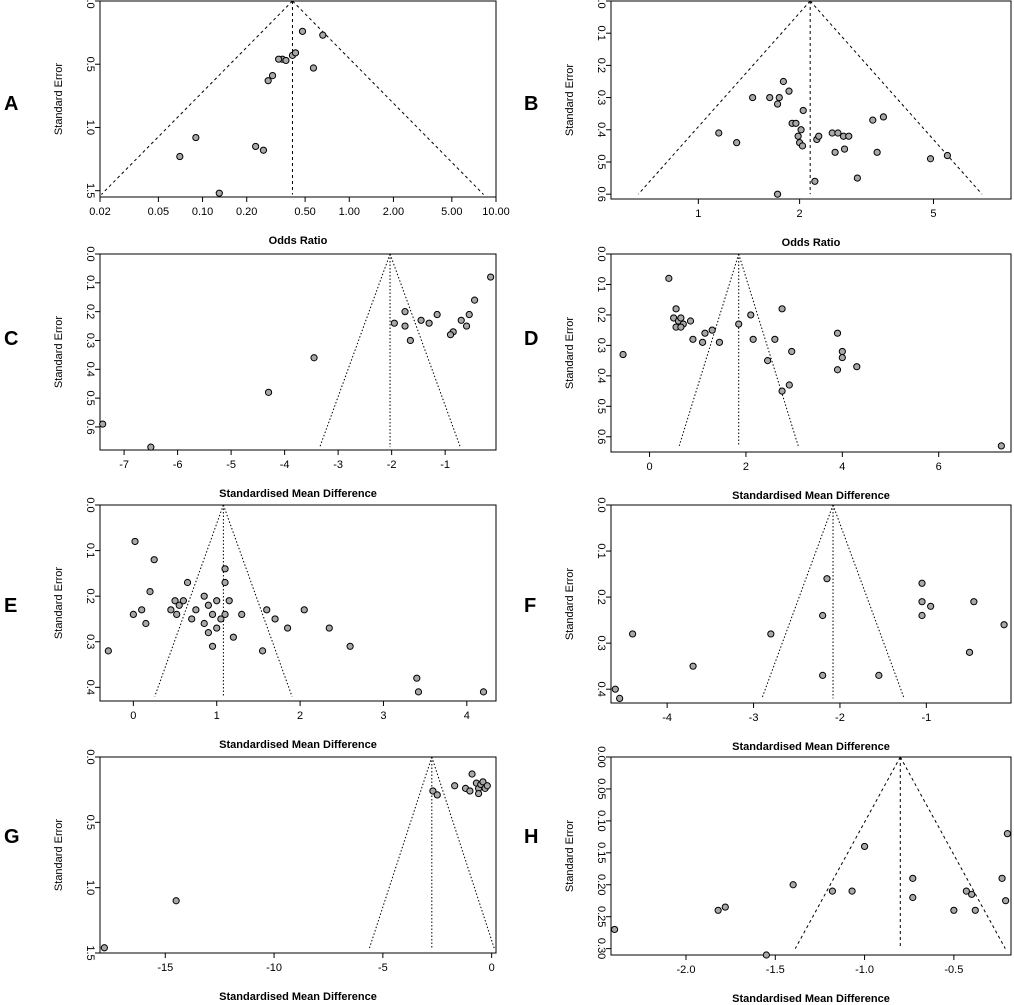 Image resolution: width=1014 pixels, height=1005 pixels. Describe the element at coordinates (601, 852) in the screenshot. I see `y-tick-label: 0.15` at that location.